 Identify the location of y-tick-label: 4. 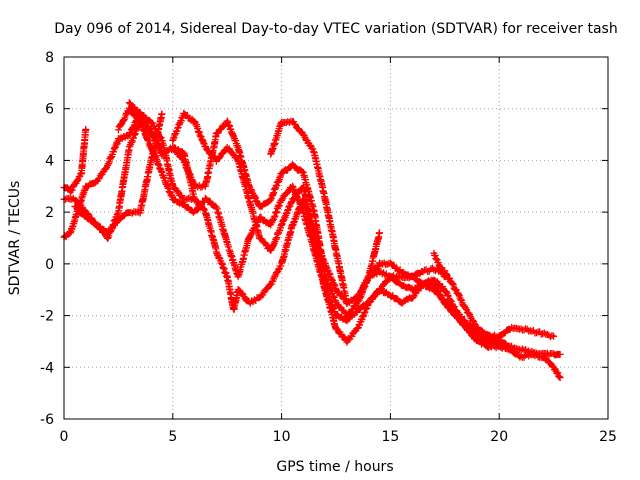
(49, 161).